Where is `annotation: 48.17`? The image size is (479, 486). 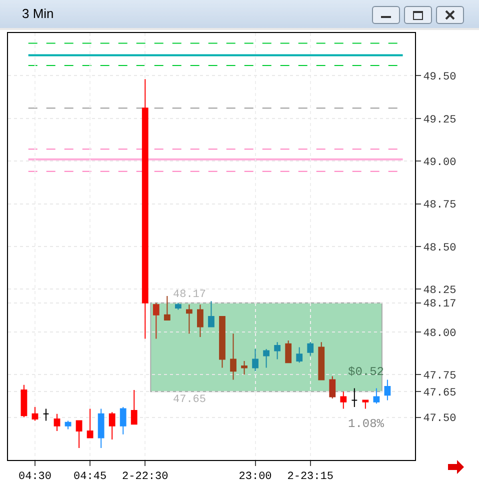
annotation: 48.17 is located at coordinates (189, 295).